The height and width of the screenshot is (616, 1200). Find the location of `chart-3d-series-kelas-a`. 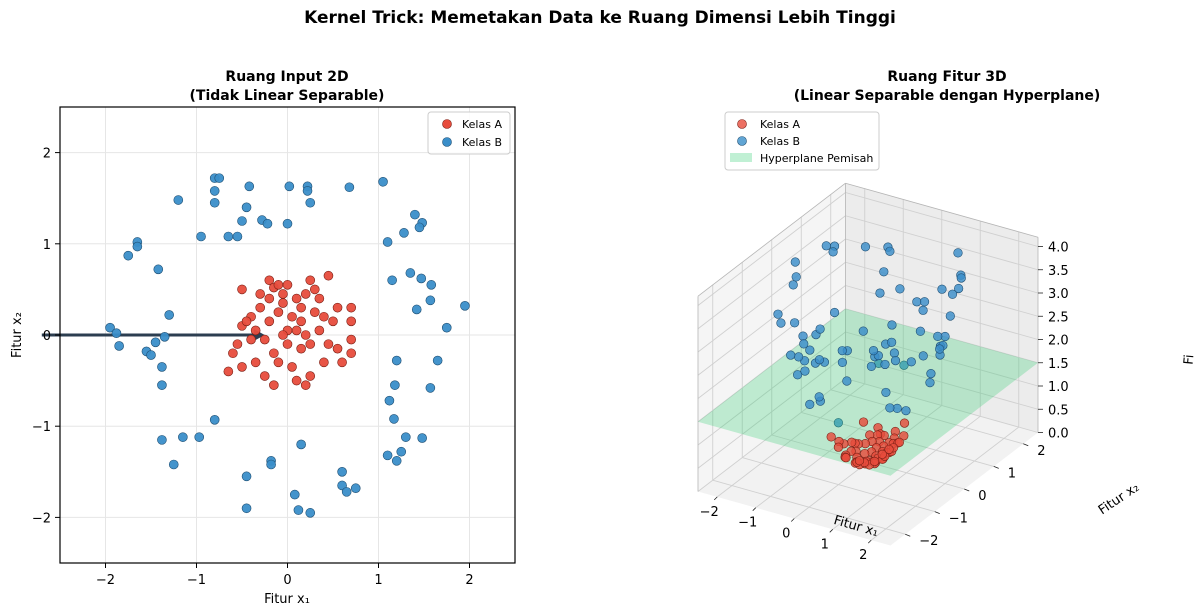

chart-3d-series-kelas-a is located at coordinates (868, 443).